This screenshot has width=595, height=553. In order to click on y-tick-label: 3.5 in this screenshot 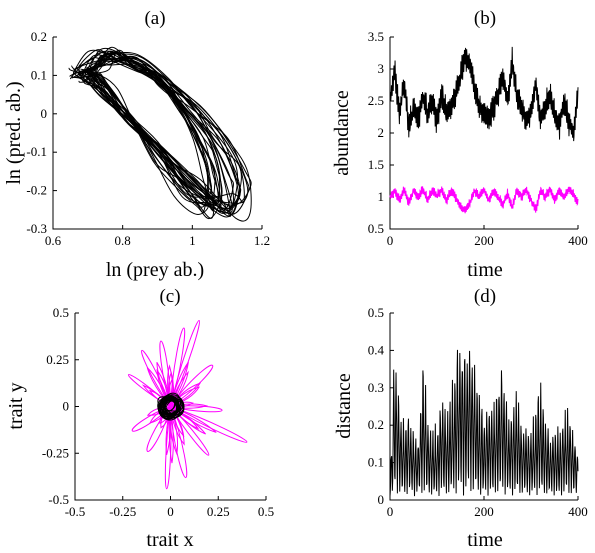, I will do `click(376, 36)`.